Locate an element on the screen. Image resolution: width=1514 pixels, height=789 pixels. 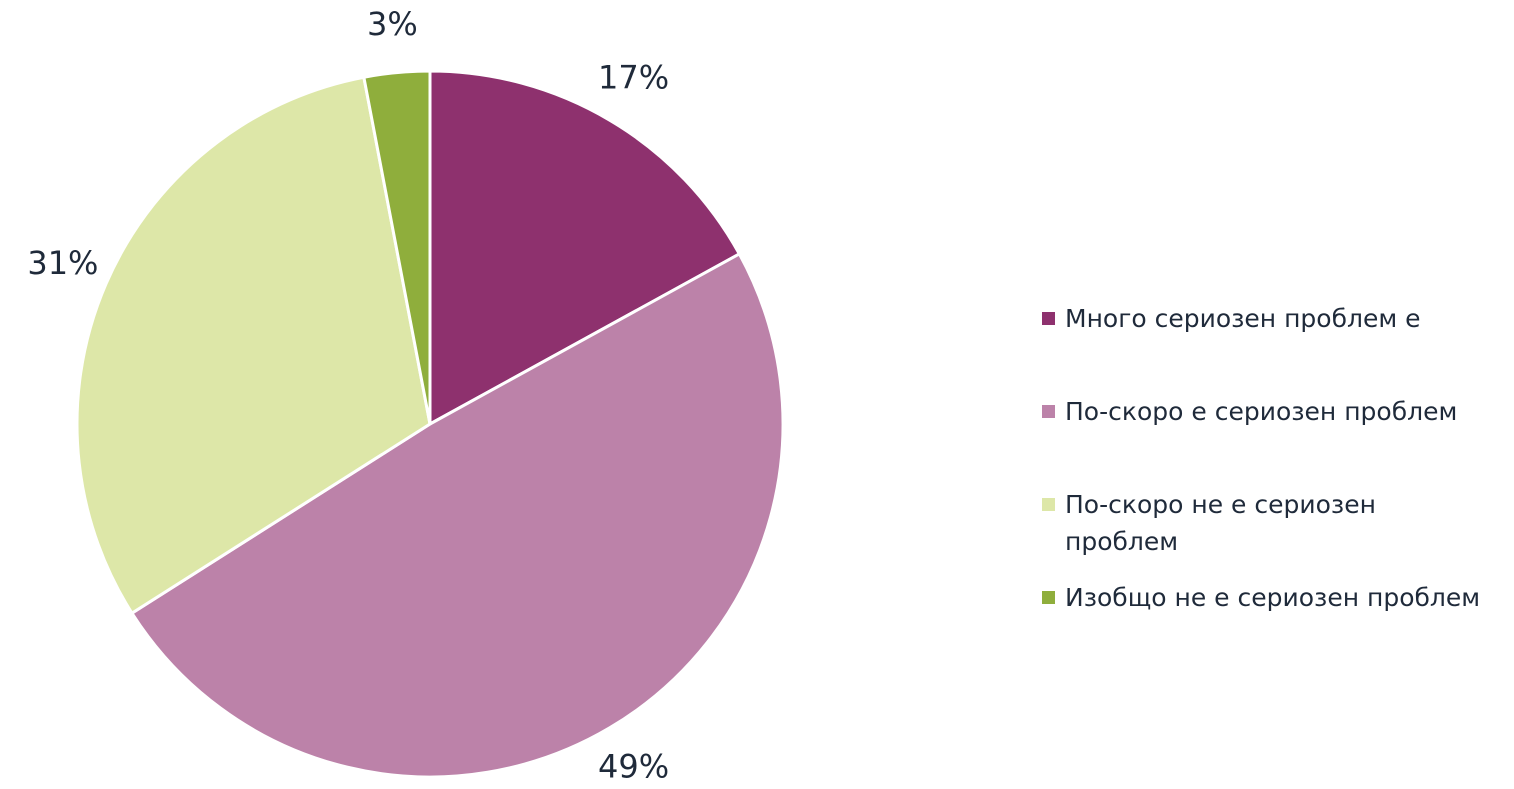
data-label: 17% is located at coordinates (633, 78).